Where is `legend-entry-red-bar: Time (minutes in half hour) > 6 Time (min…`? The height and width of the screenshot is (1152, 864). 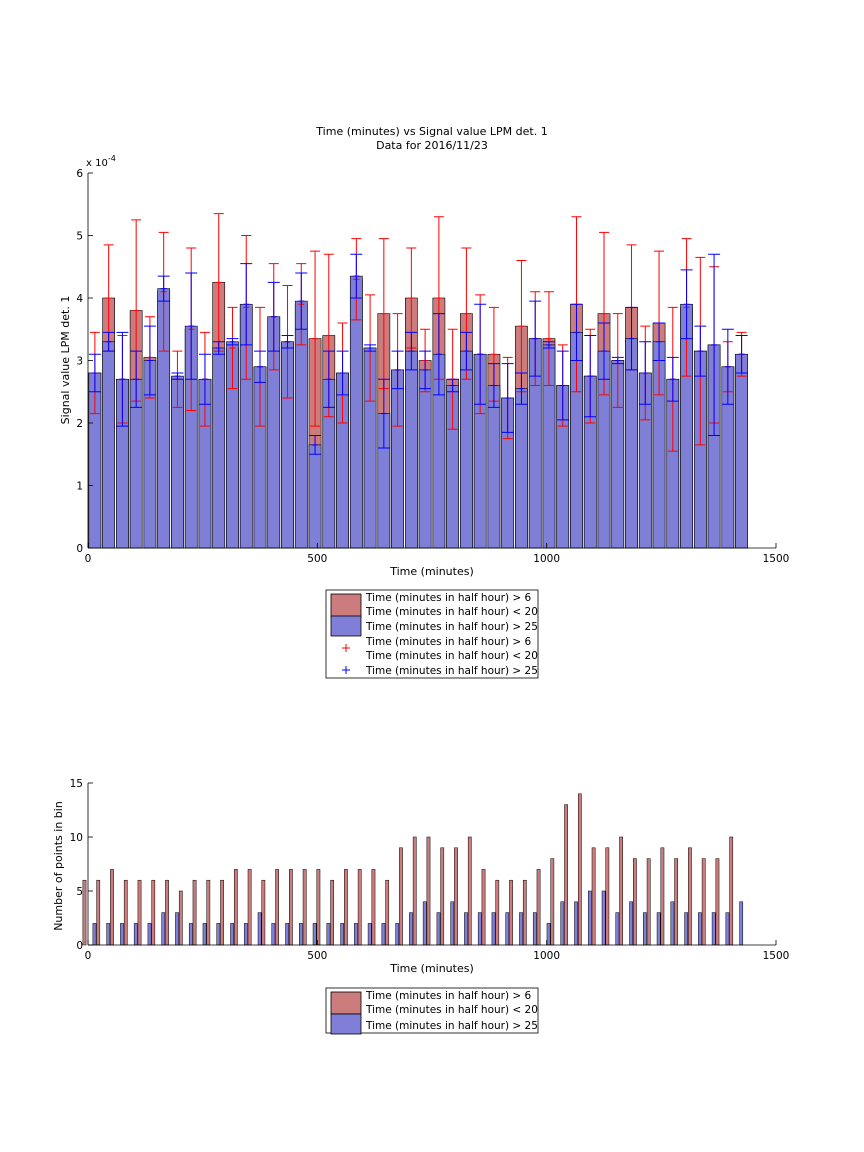
legend-entry-red-bar: Time (minutes in half hour) > 6 Time (min… is located at coordinates (451, 1003).